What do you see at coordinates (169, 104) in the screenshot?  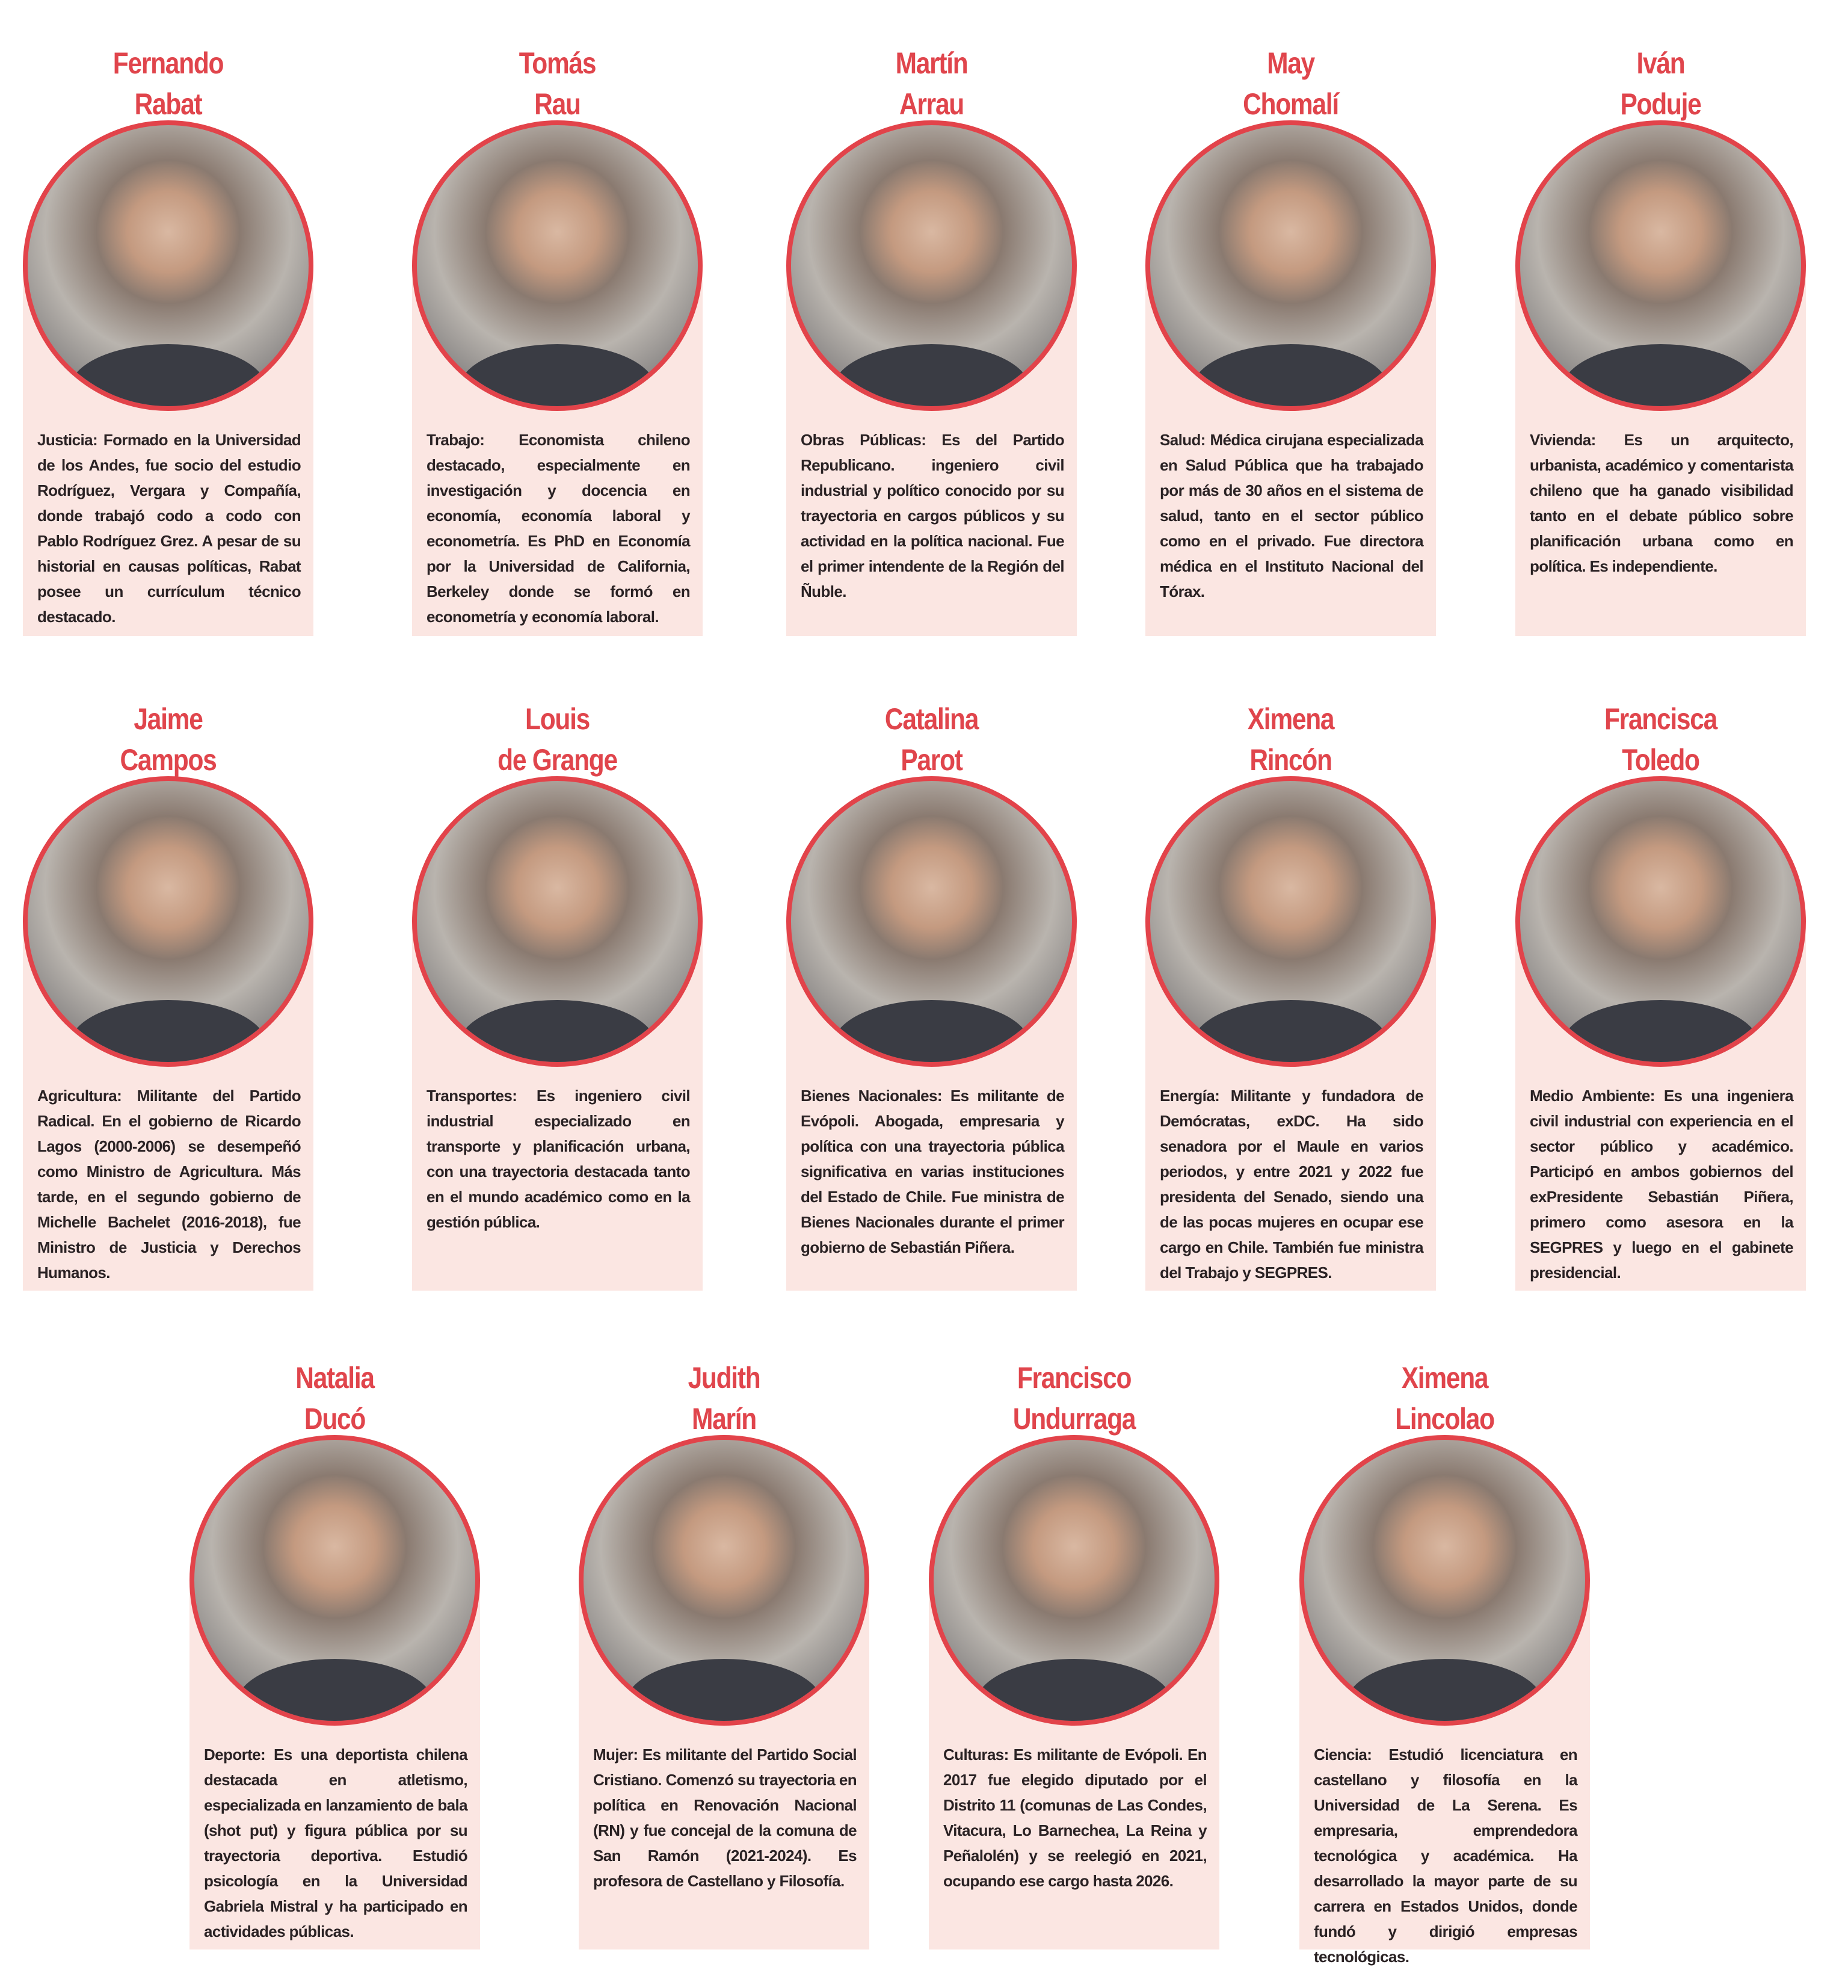 I see `person-last-name: Rabat` at bounding box center [169, 104].